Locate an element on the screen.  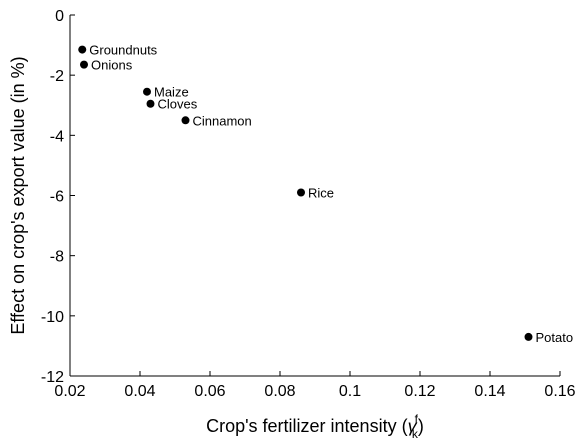
y-tick-label: -4 is located at coordinates (57, 136).